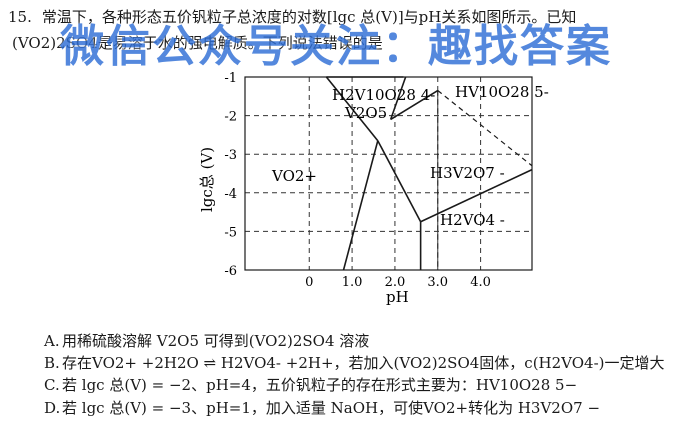  I want to click on y-tick-label-0: -1, so click(230, 78).